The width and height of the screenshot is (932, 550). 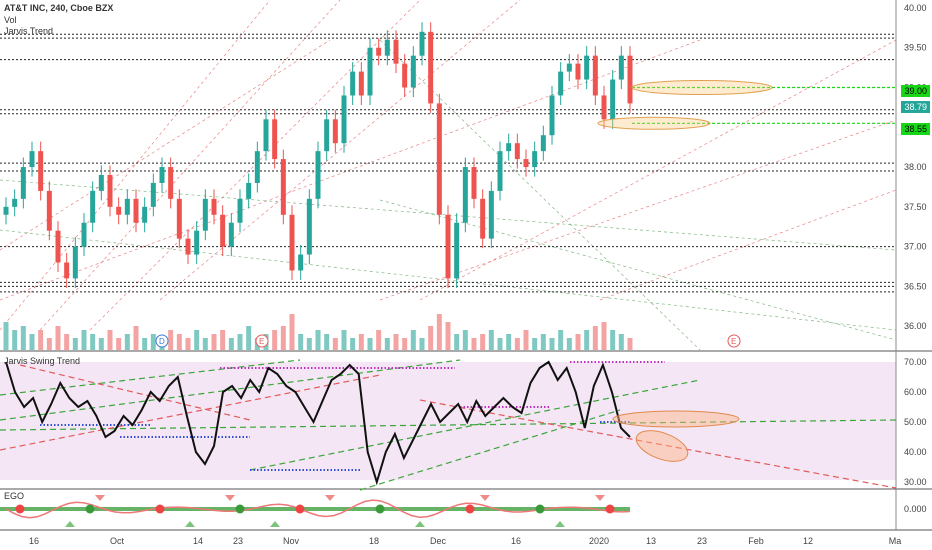 What do you see at coordinates (915, 509) in the screenshot?
I see `osc-tick-label: 0.000` at bounding box center [915, 509].